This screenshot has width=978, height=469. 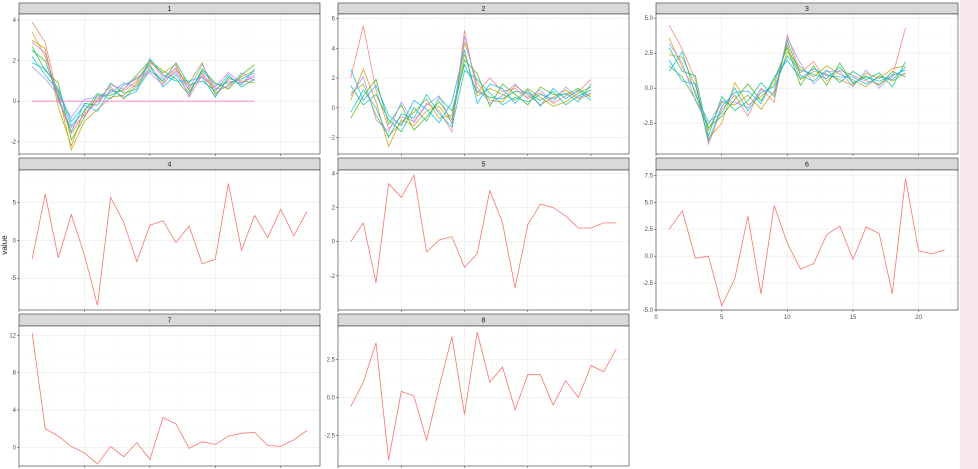 I want to click on facet-strip-label: 2, so click(x=484, y=9).